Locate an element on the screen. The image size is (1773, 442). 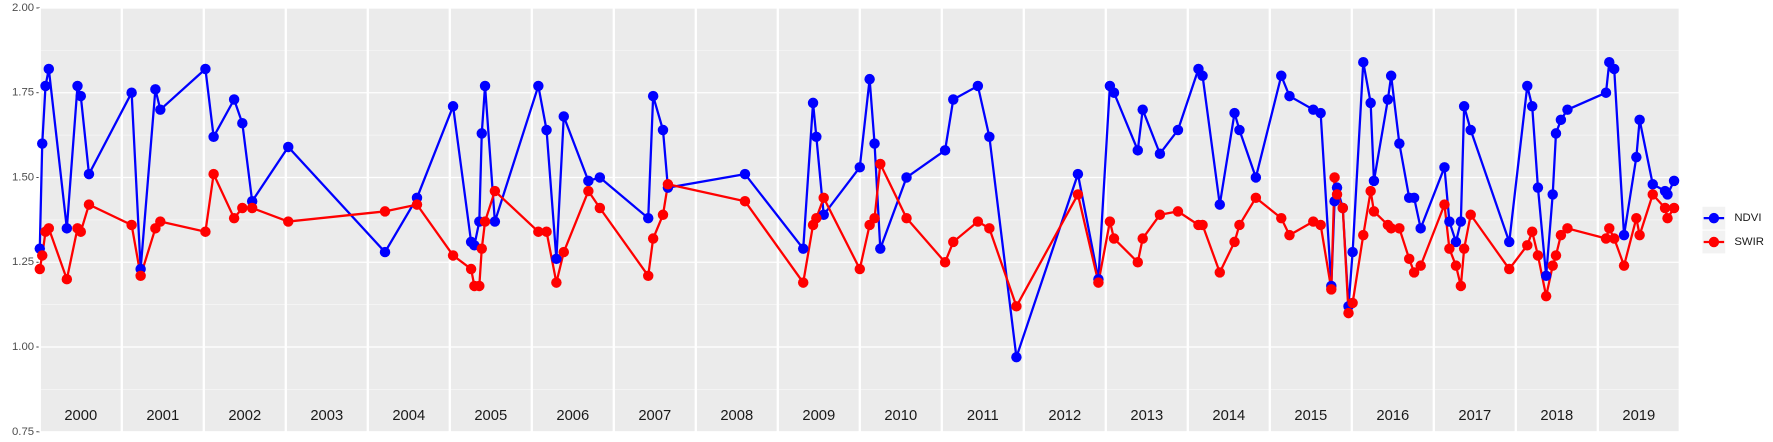
y-tick-label: 1.50 is located at coordinates (23, 177).